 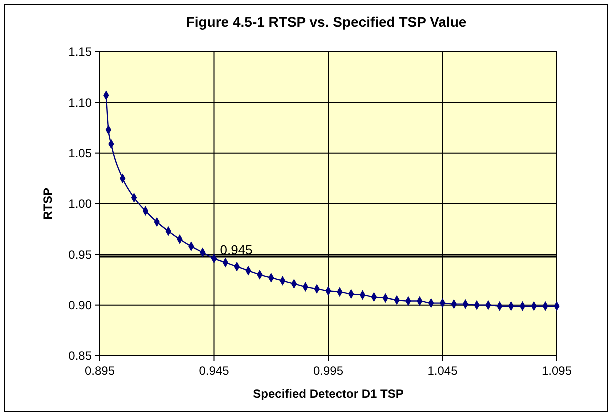 What do you see at coordinates (80, 305) in the screenshot?
I see `y-tick-label: 0.90` at bounding box center [80, 305].